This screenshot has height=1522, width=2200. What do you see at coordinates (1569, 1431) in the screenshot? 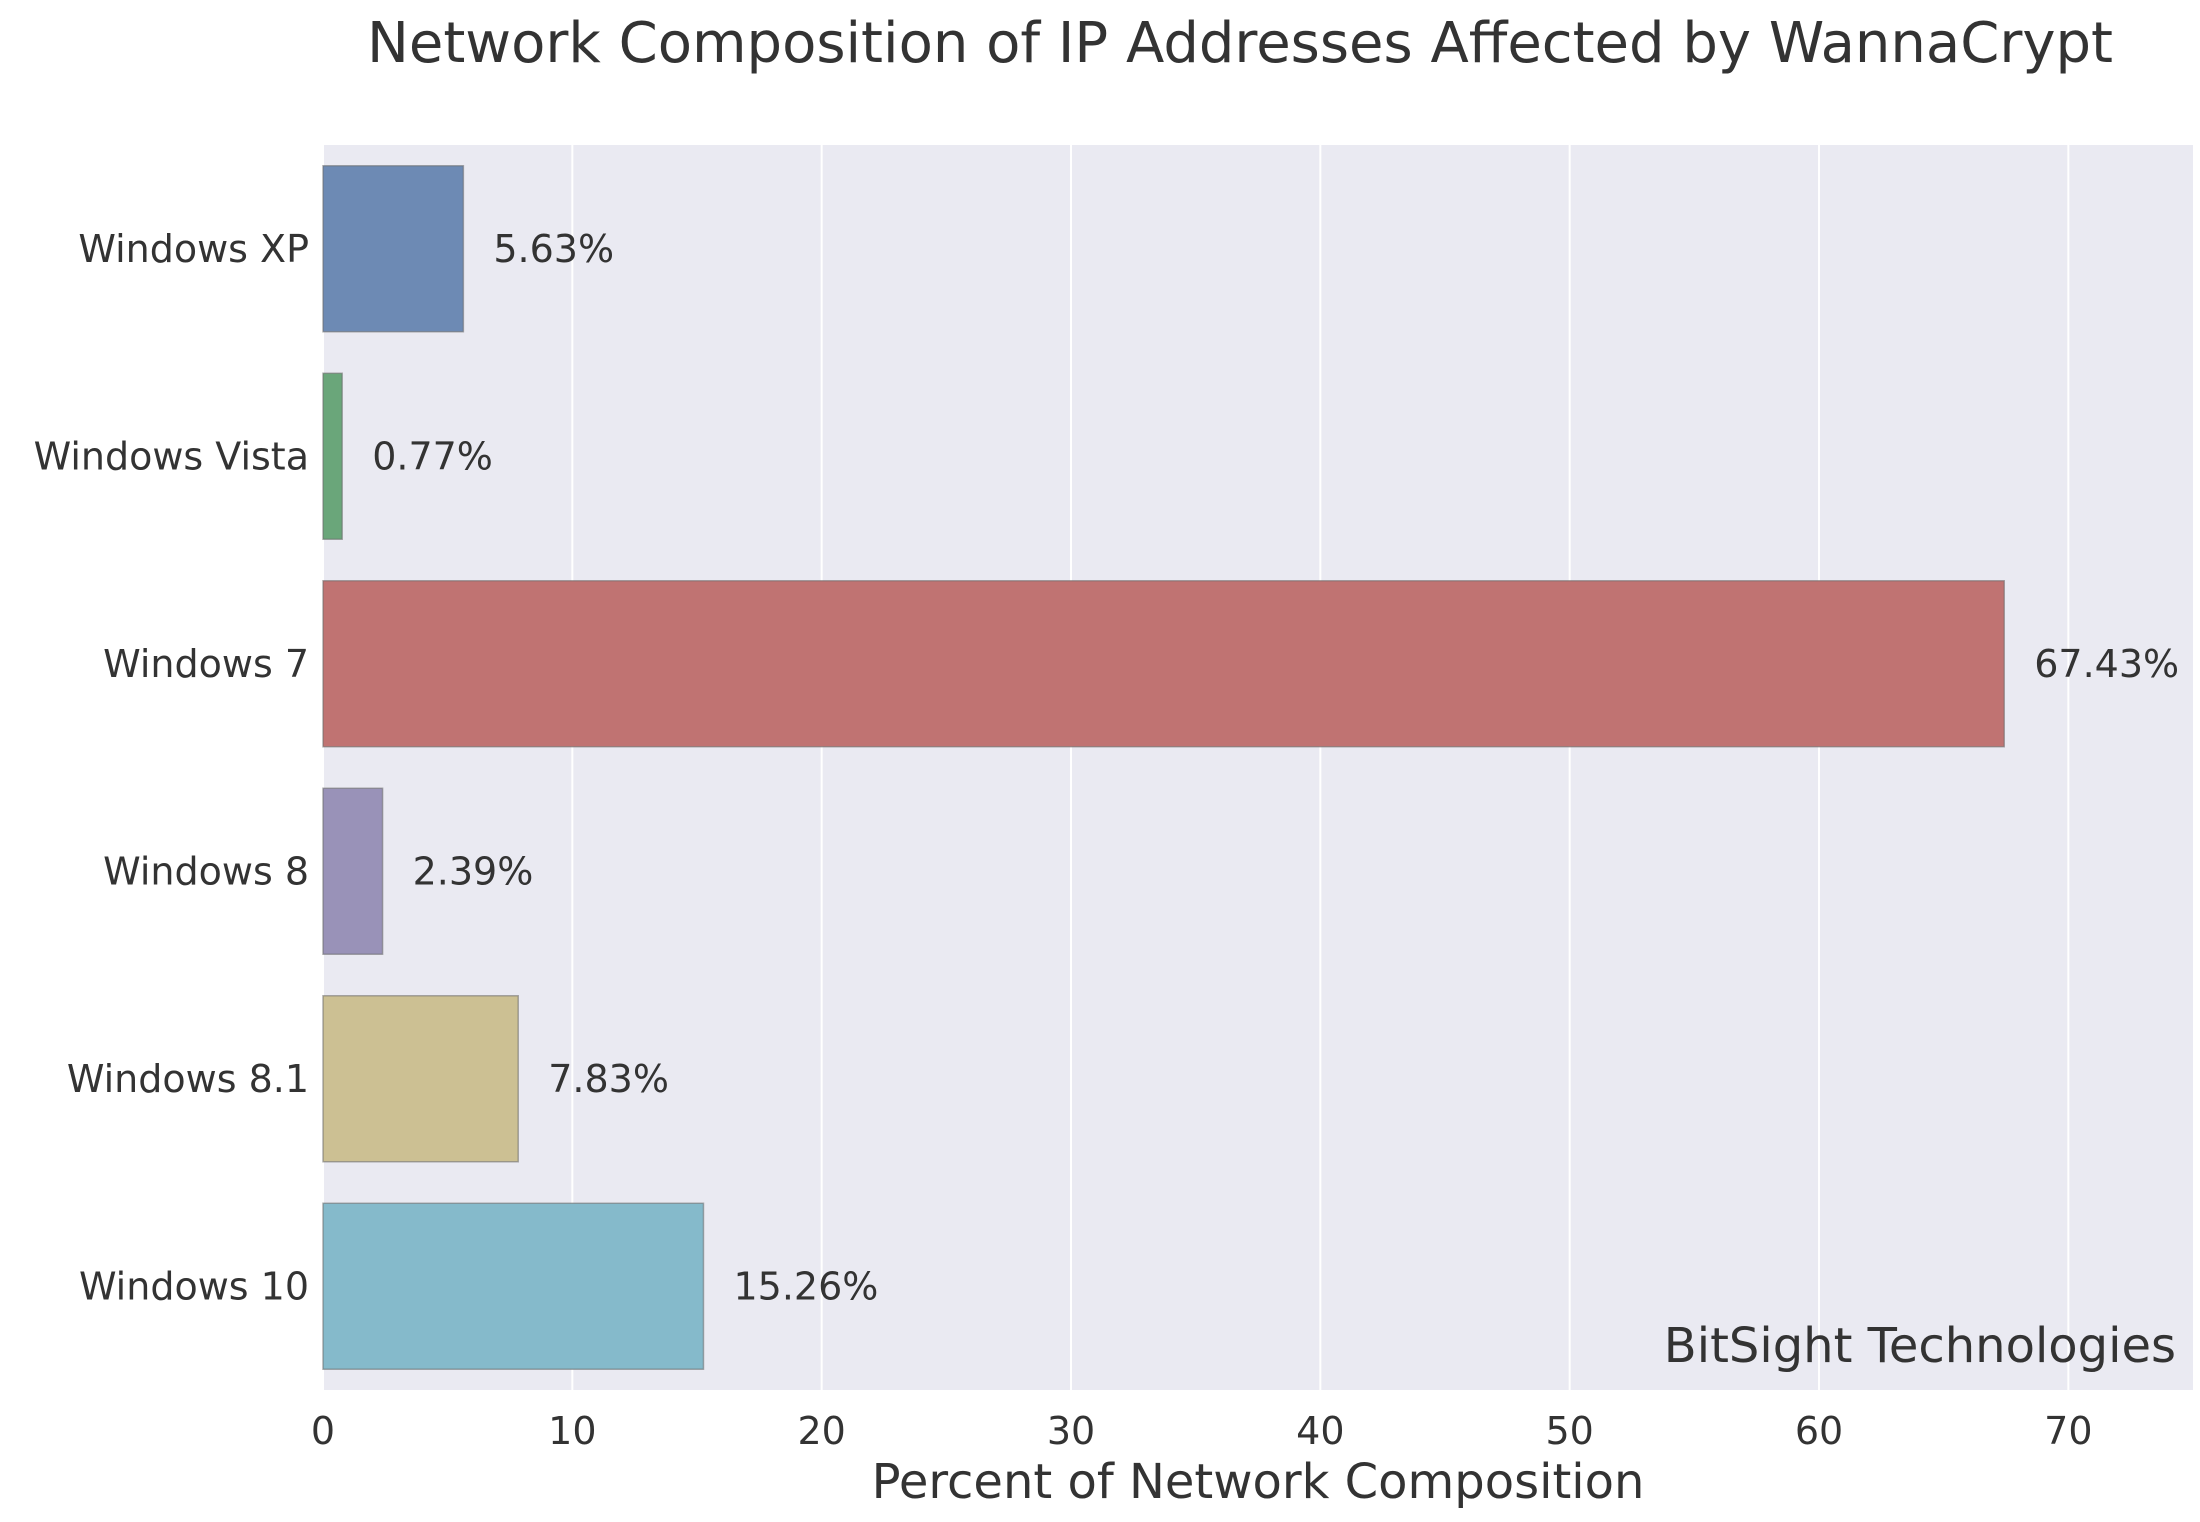
I see `x-tick-label: 50` at bounding box center [1569, 1431].